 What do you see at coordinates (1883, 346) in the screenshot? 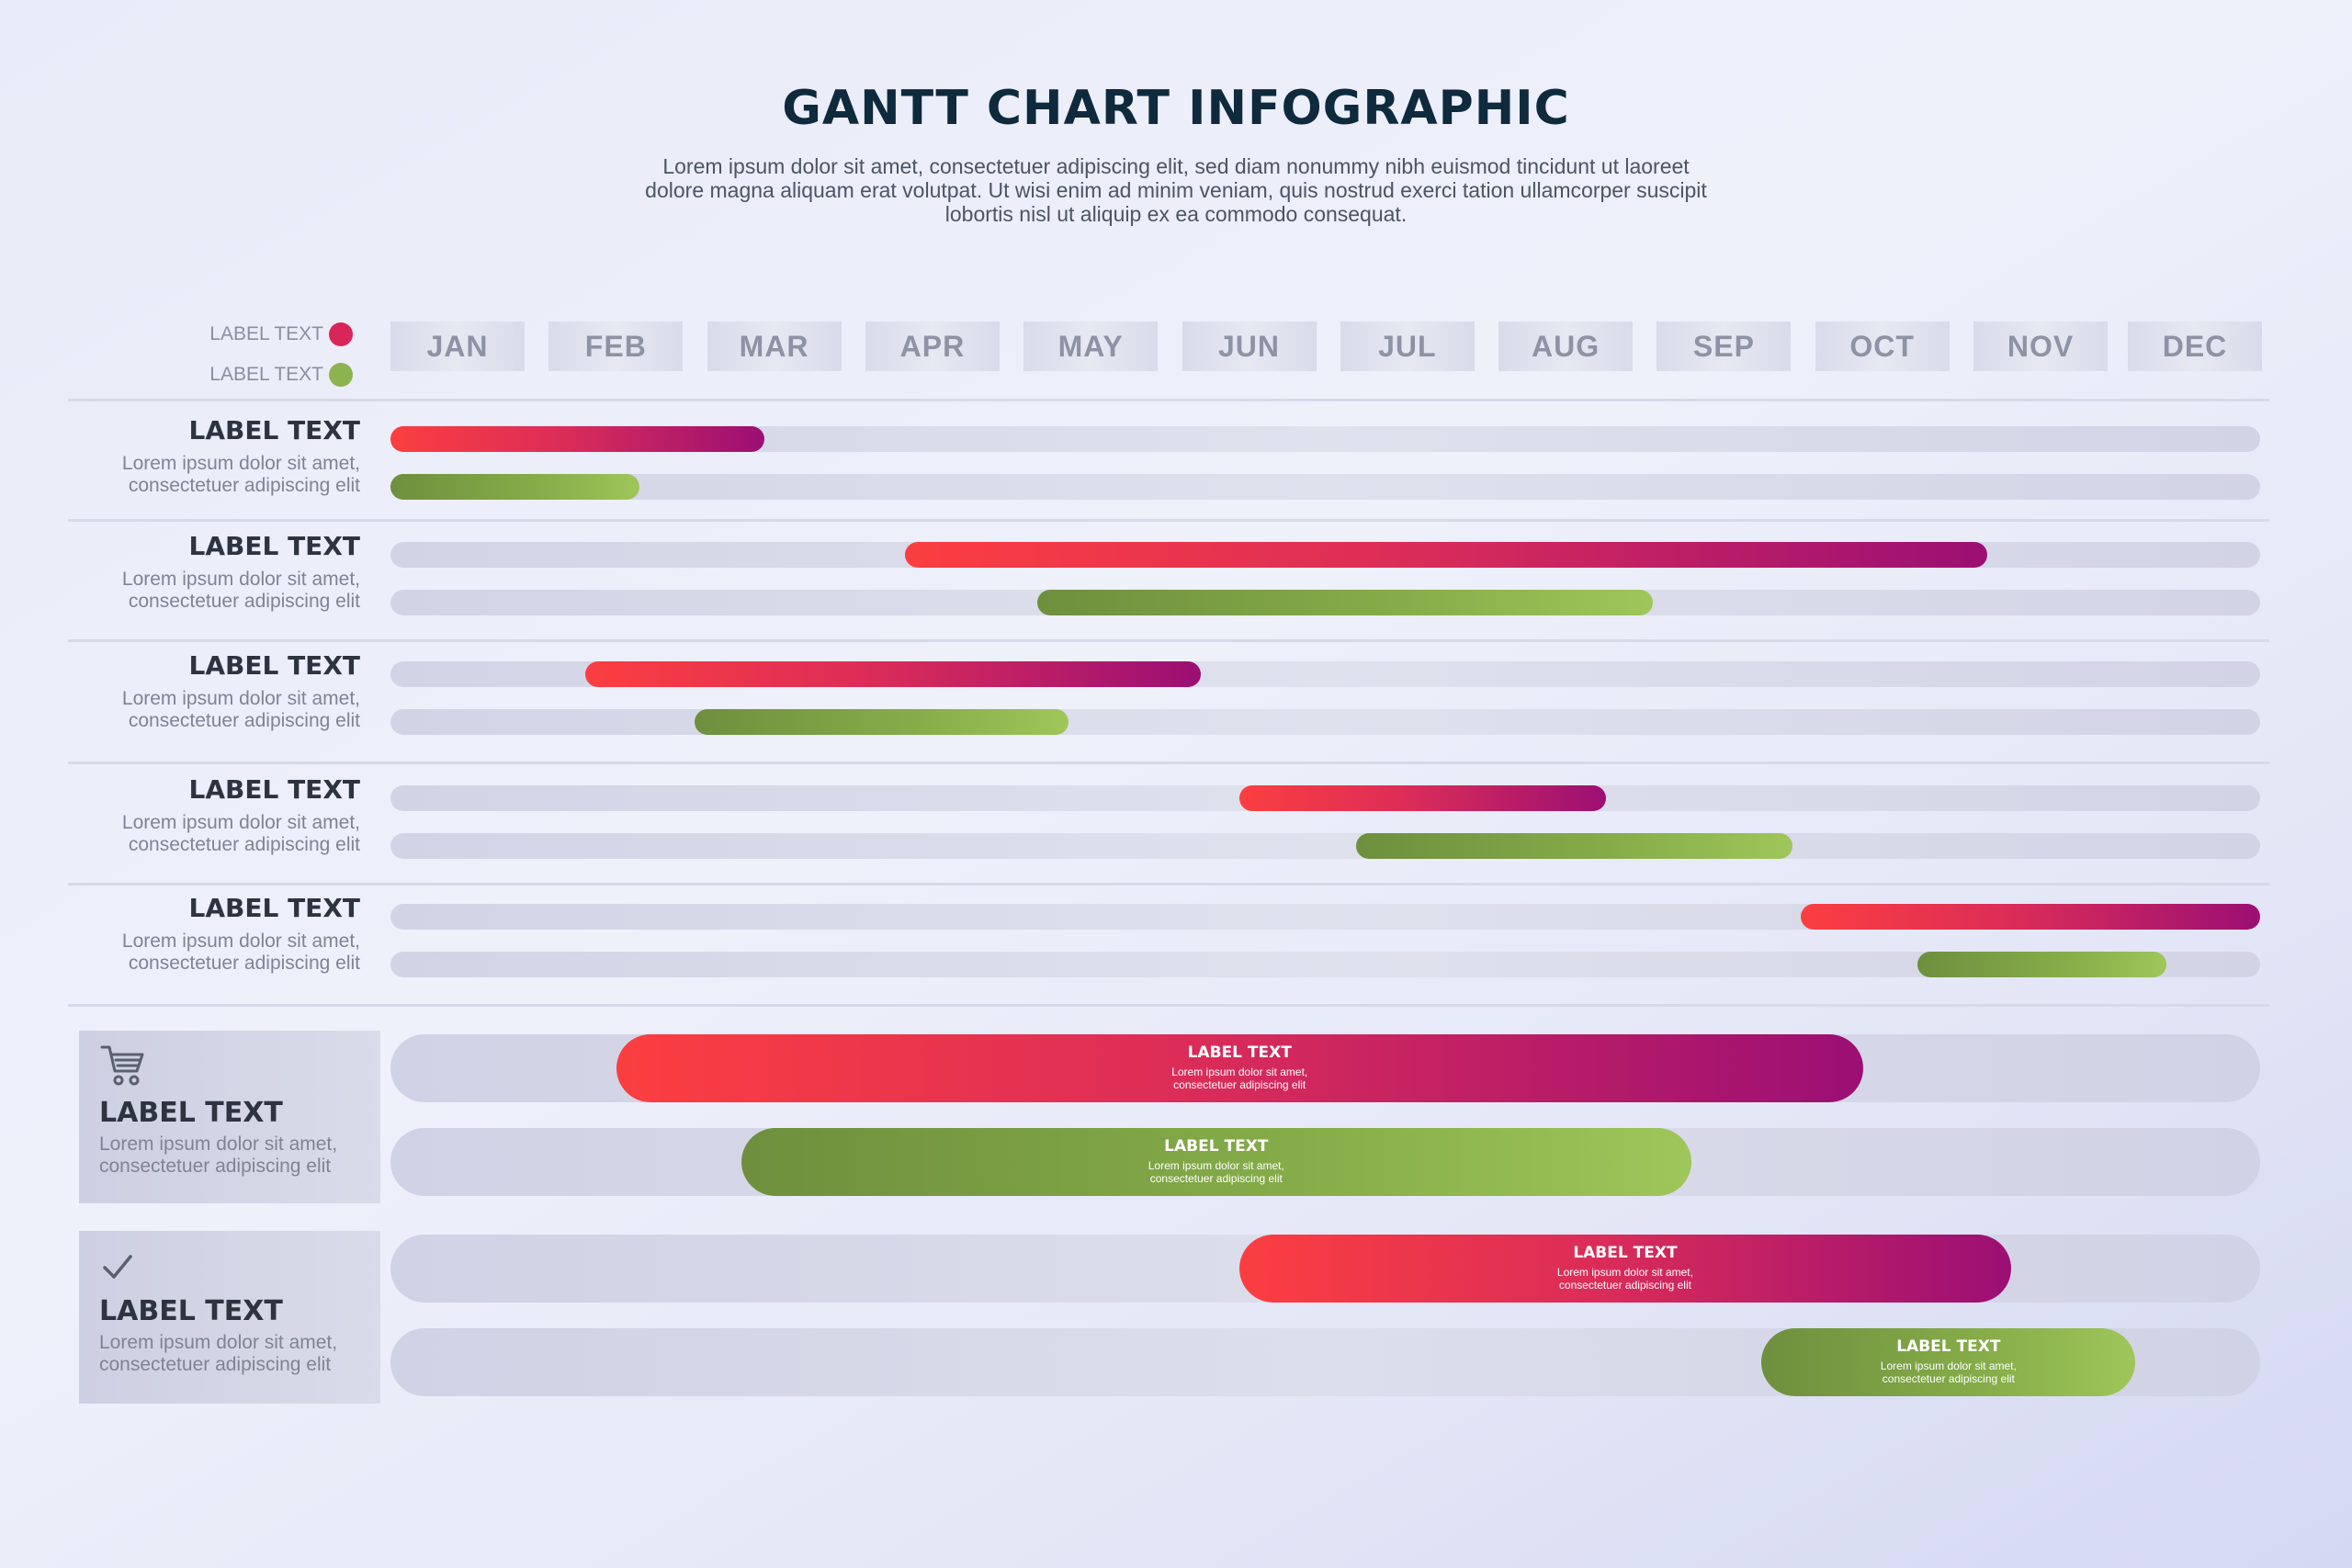
I see `month-label: OCT` at bounding box center [1883, 346].